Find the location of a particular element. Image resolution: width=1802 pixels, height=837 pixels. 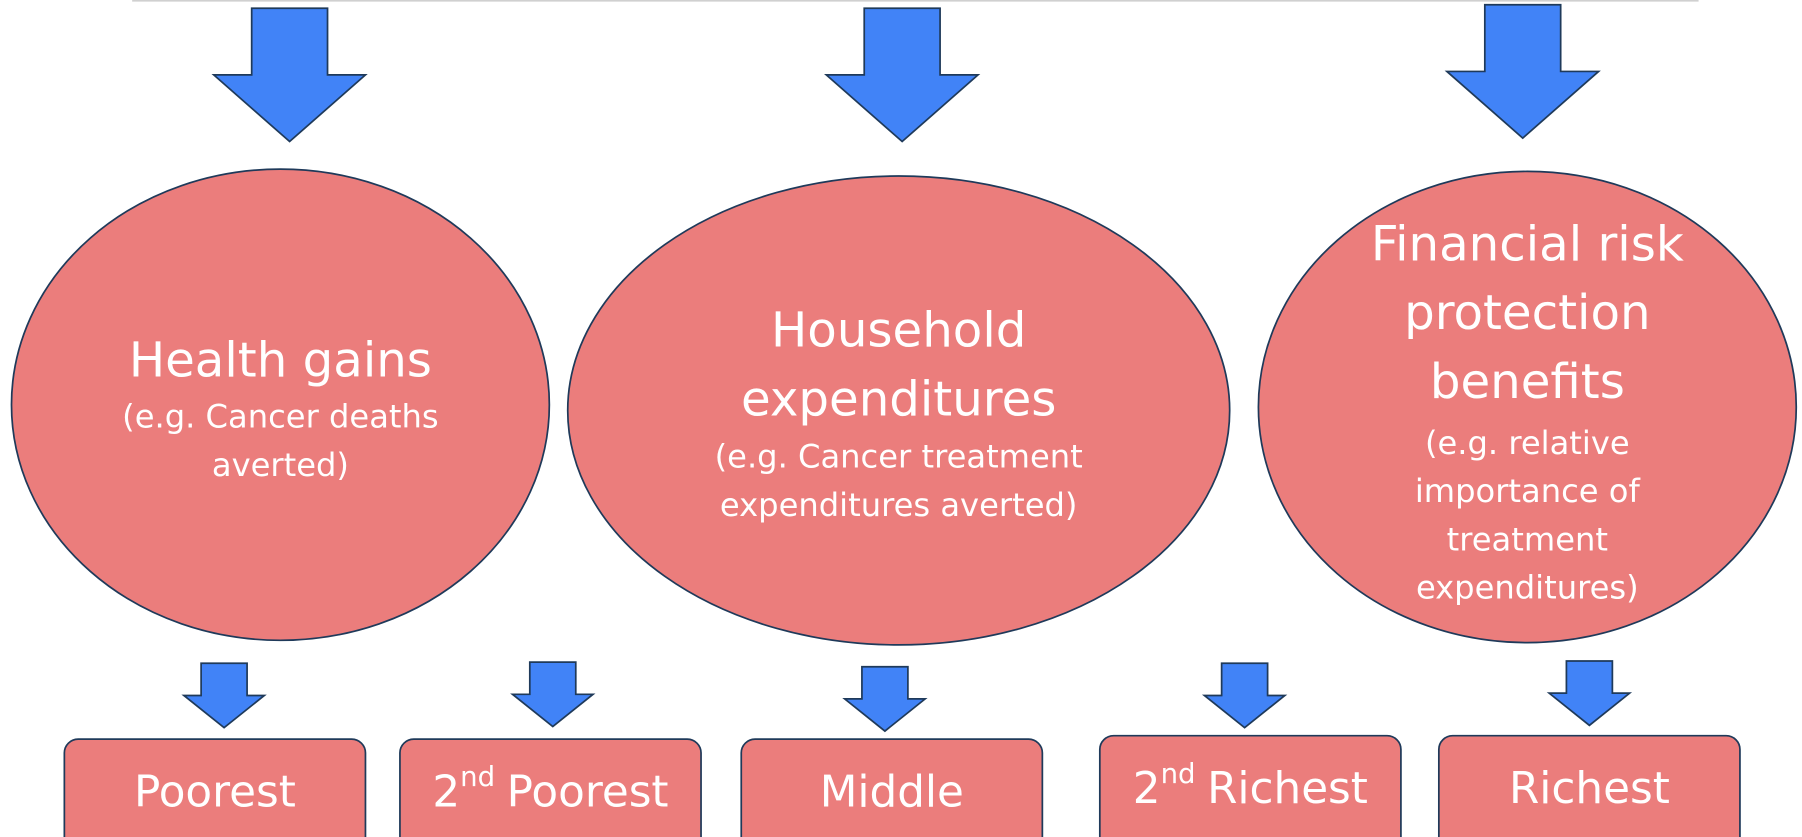

group-label: Poorest is located at coordinates (215, 791).